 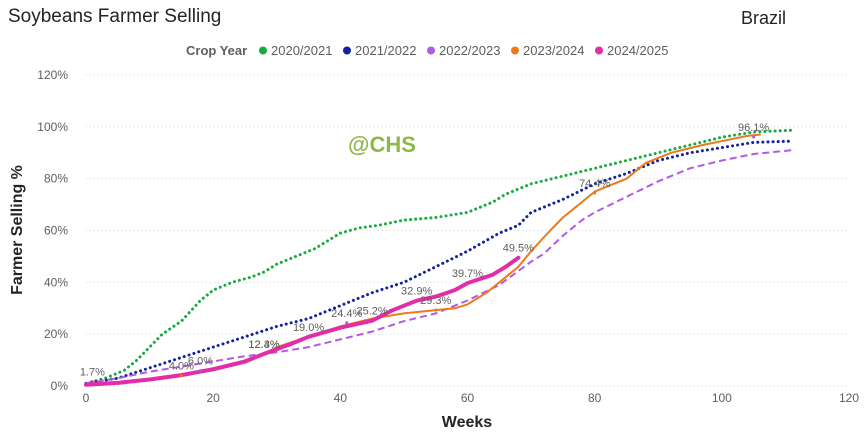 What do you see at coordinates (416, 292) in the screenshot?
I see `data-label: 32.9%` at bounding box center [416, 292].